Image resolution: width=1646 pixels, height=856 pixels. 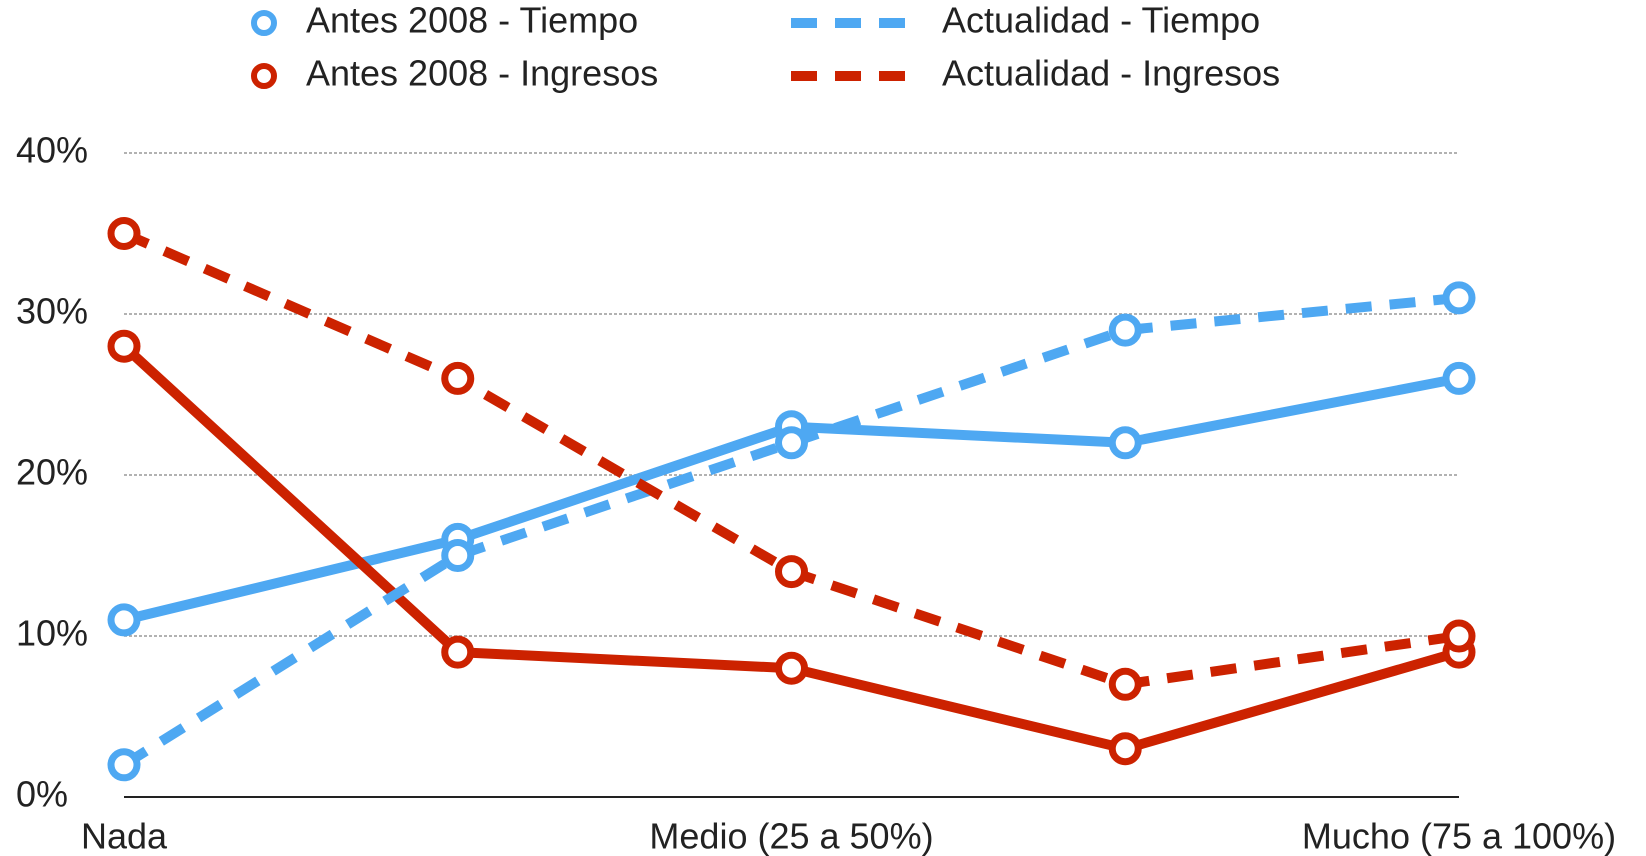 What do you see at coordinates (52, 633) in the screenshot?
I see `y-tick-label: 10%` at bounding box center [52, 633].